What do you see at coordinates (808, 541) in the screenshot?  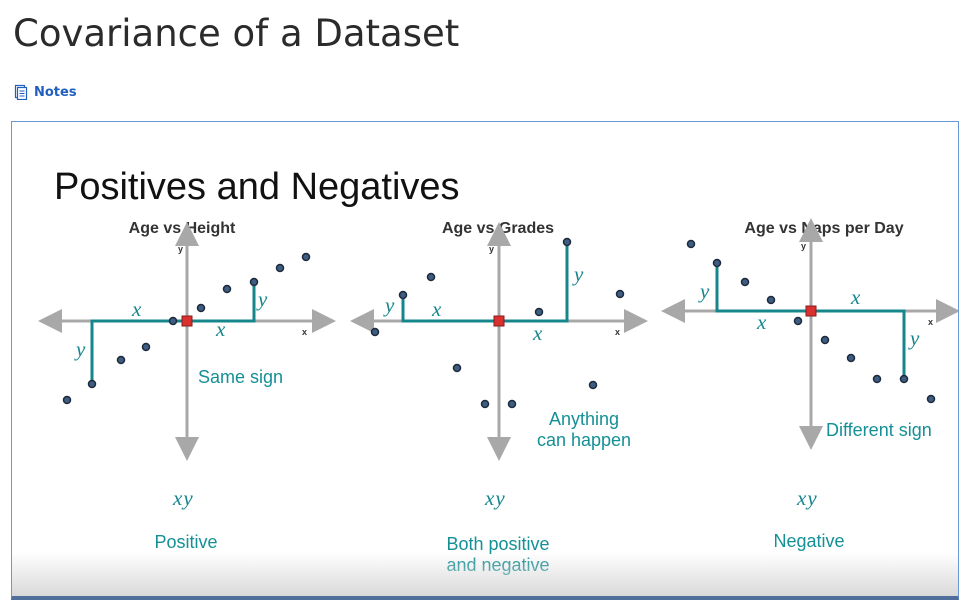 I see `panel-result: Negative` at bounding box center [808, 541].